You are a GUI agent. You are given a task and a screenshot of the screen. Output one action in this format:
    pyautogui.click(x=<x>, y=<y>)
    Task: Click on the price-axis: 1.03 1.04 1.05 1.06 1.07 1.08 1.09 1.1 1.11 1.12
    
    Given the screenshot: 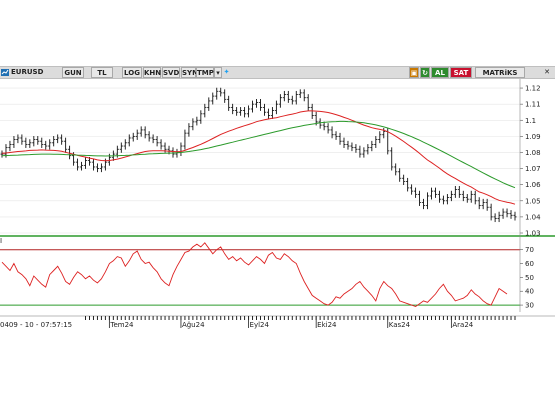 What is the action you would take?
    pyautogui.click(x=530, y=195)
    